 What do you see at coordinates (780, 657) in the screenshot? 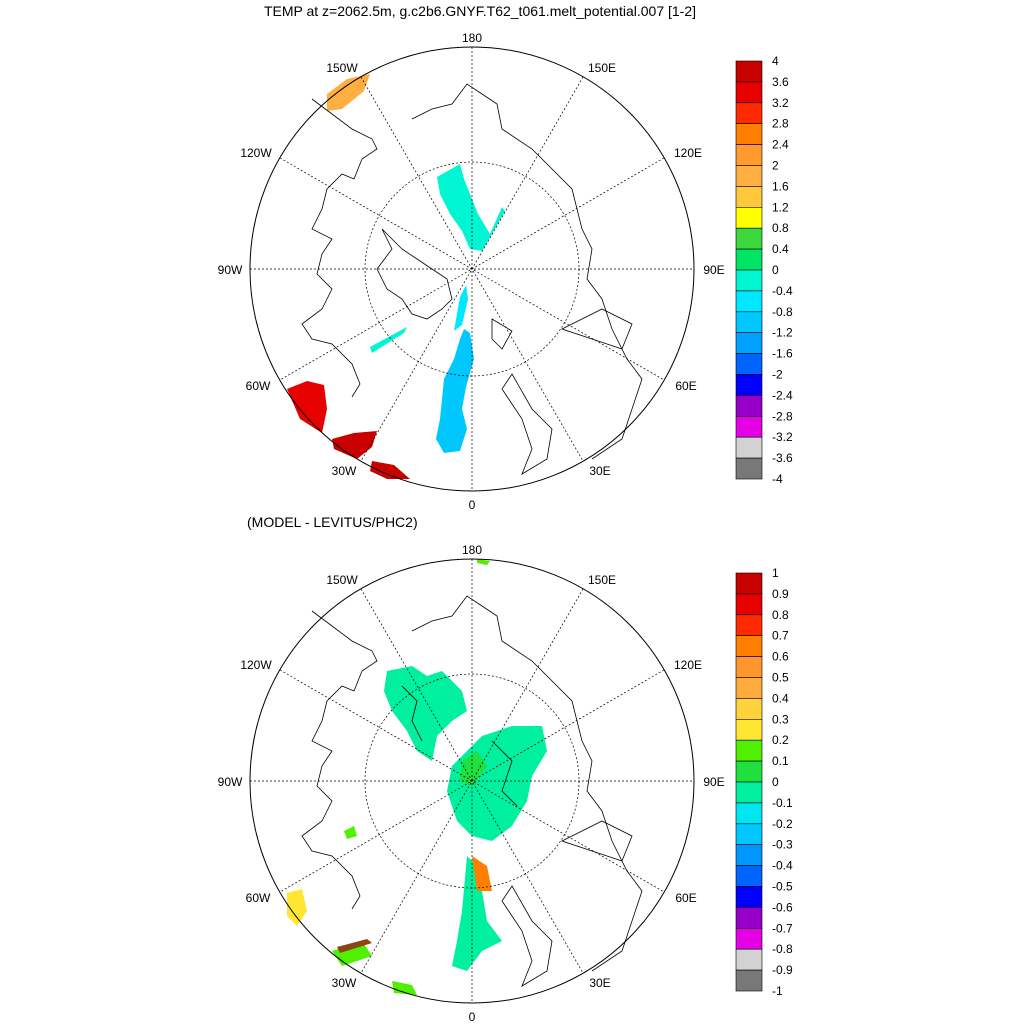
I see `colorbar-label: 0.6` at bounding box center [780, 657].